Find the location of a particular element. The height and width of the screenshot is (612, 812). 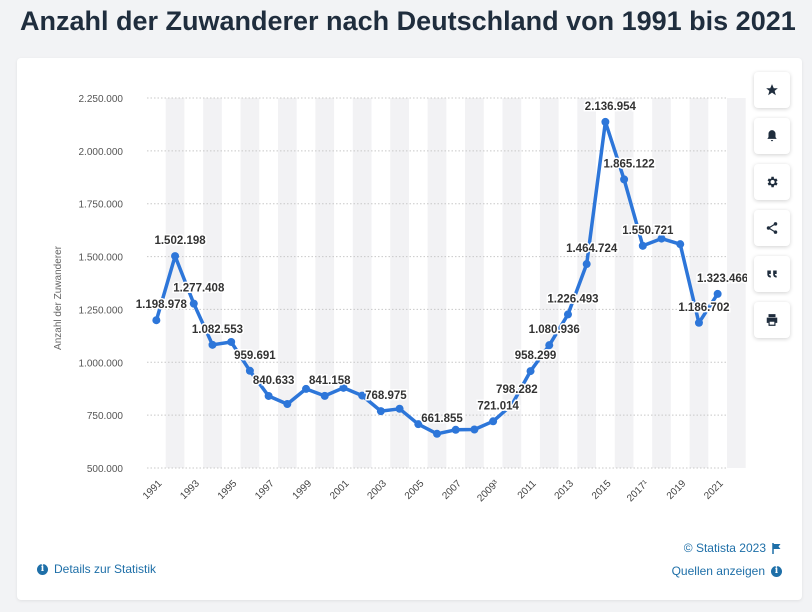

gear-icon is located at coordinates (772, 182).